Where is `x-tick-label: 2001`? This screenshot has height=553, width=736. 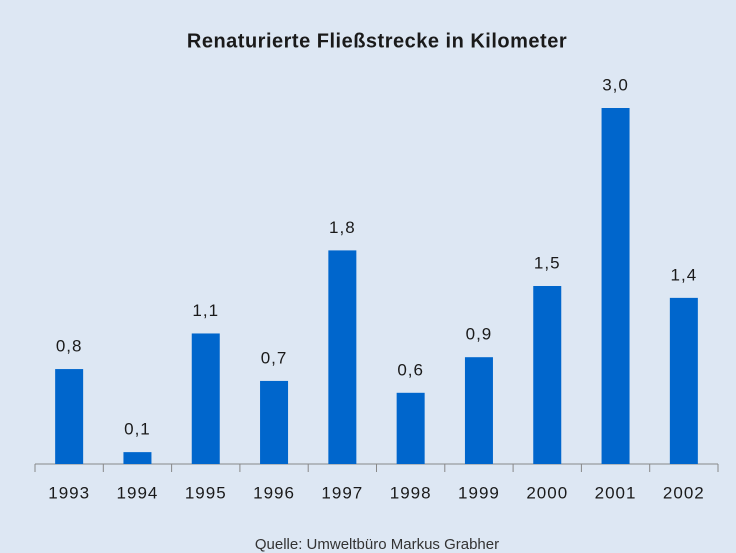
x-tick-label: 2001 is located at coordinates (616, 492).